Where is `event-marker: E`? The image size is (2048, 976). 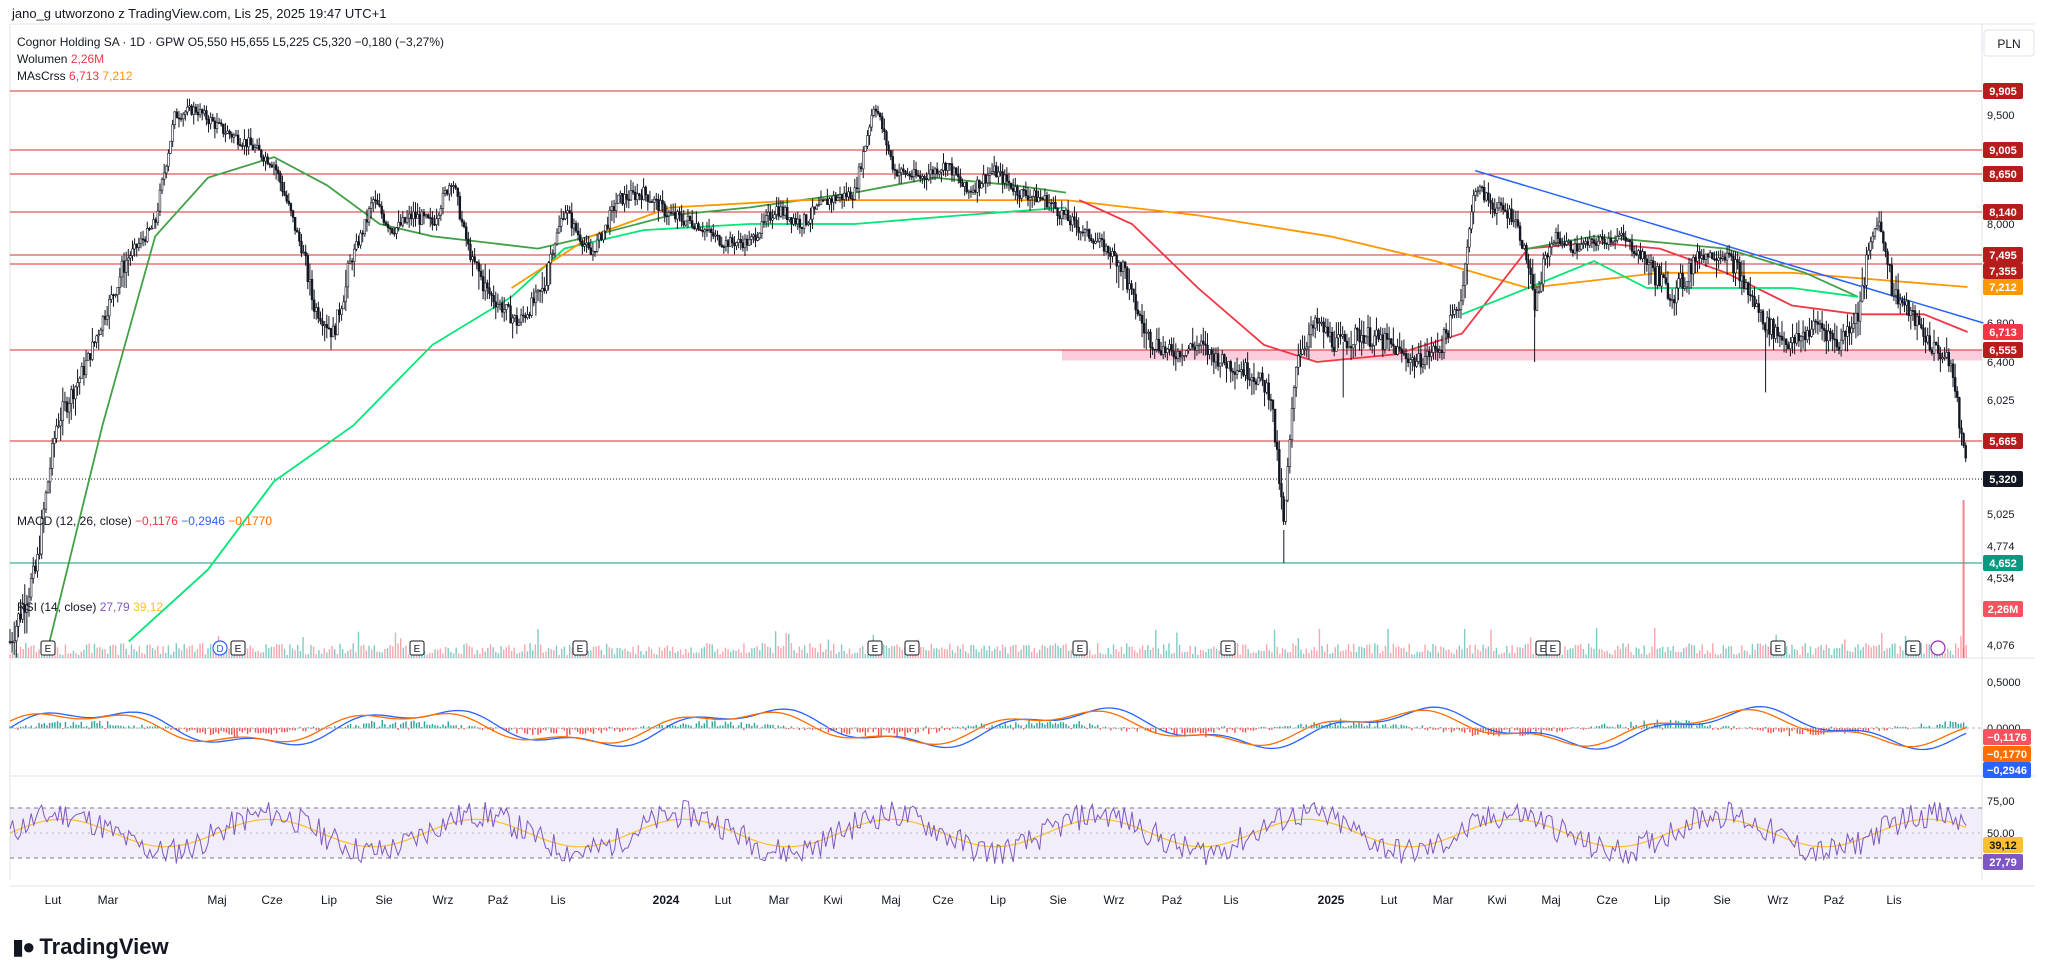 event-marker: E is located at coordinates (912, 648).